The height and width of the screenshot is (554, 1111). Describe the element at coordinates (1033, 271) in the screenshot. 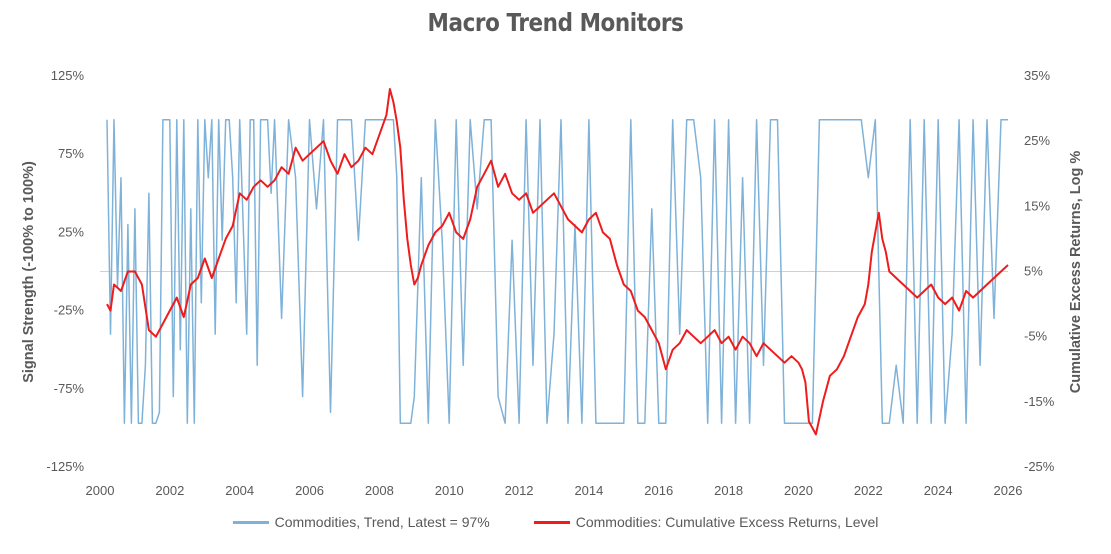

I see `right-tick-label: 5%` at that location.